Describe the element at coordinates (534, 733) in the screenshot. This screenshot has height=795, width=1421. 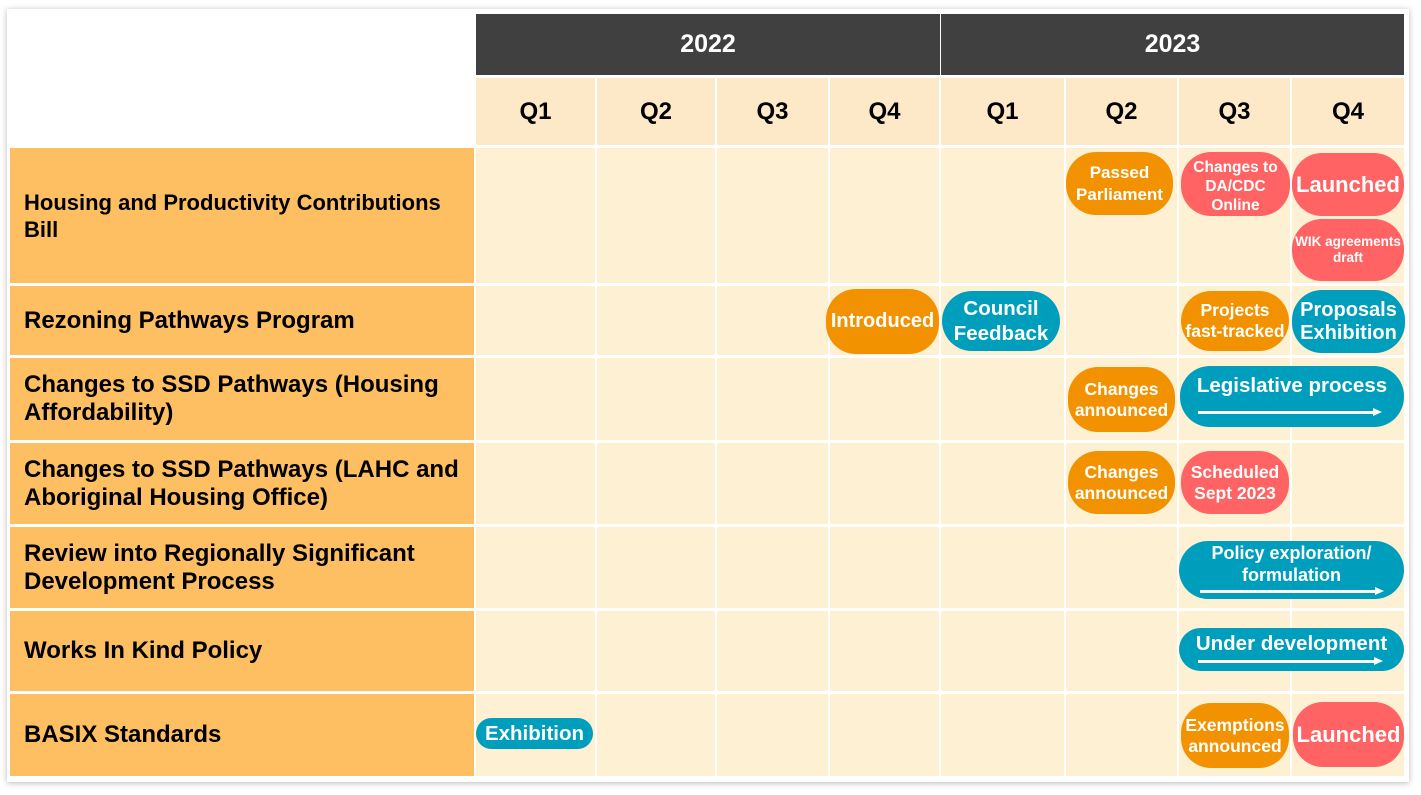
I see `milestone-exhibition: Exhibition` at that location.